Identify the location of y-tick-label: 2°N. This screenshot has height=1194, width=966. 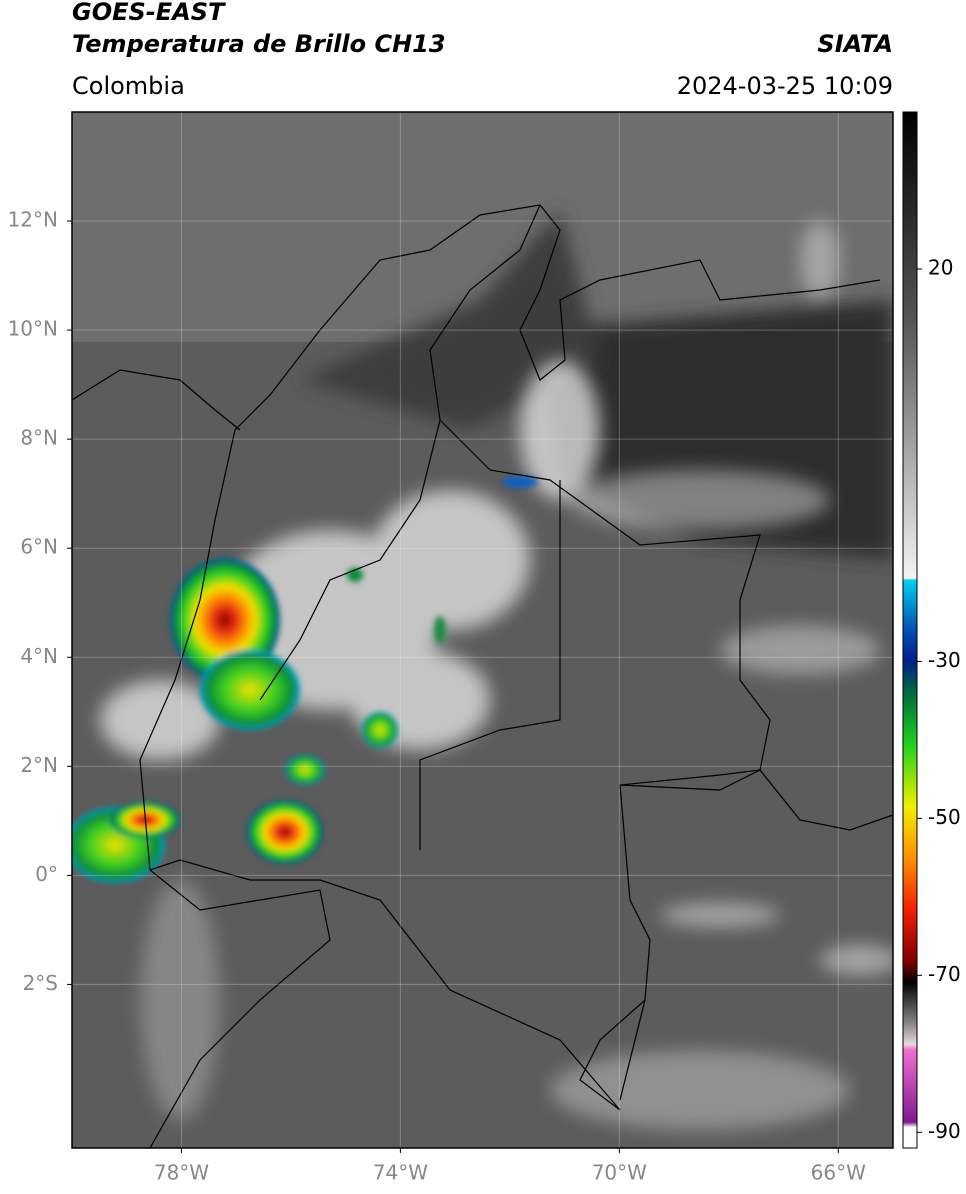
(39, 765).